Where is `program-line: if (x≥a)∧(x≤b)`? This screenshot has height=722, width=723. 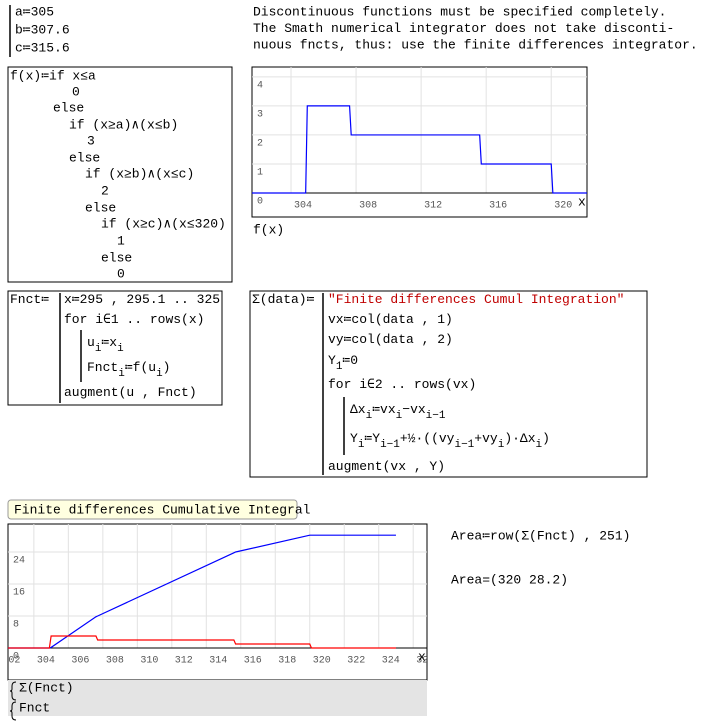 program-line: if (x≥a)∧(x≤b) is located at coordinates (123, 124).